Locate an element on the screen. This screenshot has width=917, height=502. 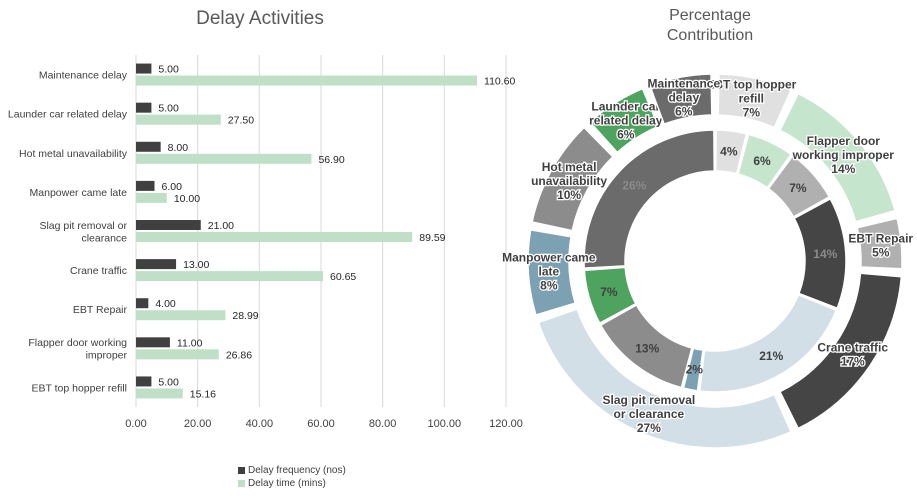
inner-slice-flapper-door-working-improper is located at coordinates (765, 161).